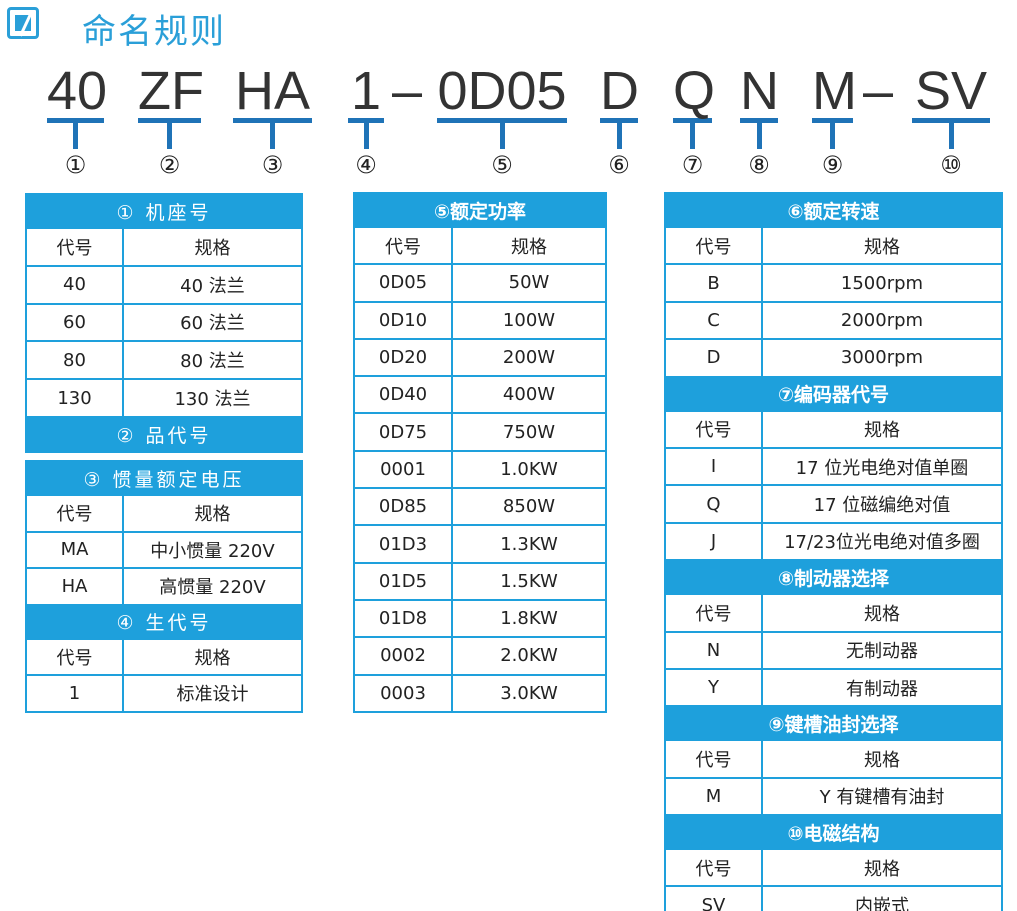 Image resolution: width=1017 pixels, height=911 pixels. I want to click on segment-number: ⑨, so click(832, 165).